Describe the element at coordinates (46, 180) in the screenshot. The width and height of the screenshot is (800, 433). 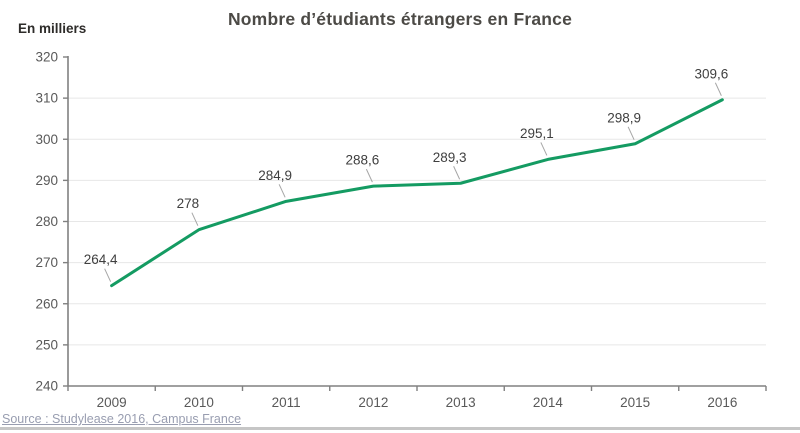
I see `y-tick-label: 290` at that location.